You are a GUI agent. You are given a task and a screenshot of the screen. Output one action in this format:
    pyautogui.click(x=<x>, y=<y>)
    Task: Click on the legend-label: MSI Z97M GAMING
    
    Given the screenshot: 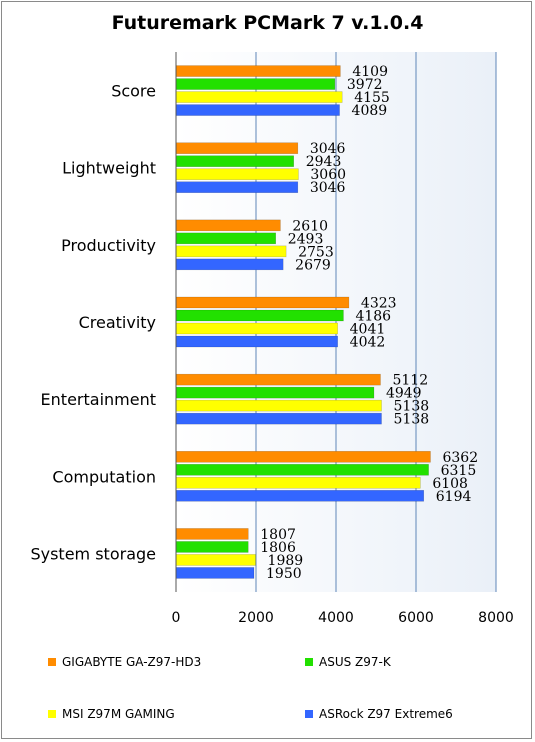 What is the action you would take?
    pyautogui.click(x=118, y=714)
    